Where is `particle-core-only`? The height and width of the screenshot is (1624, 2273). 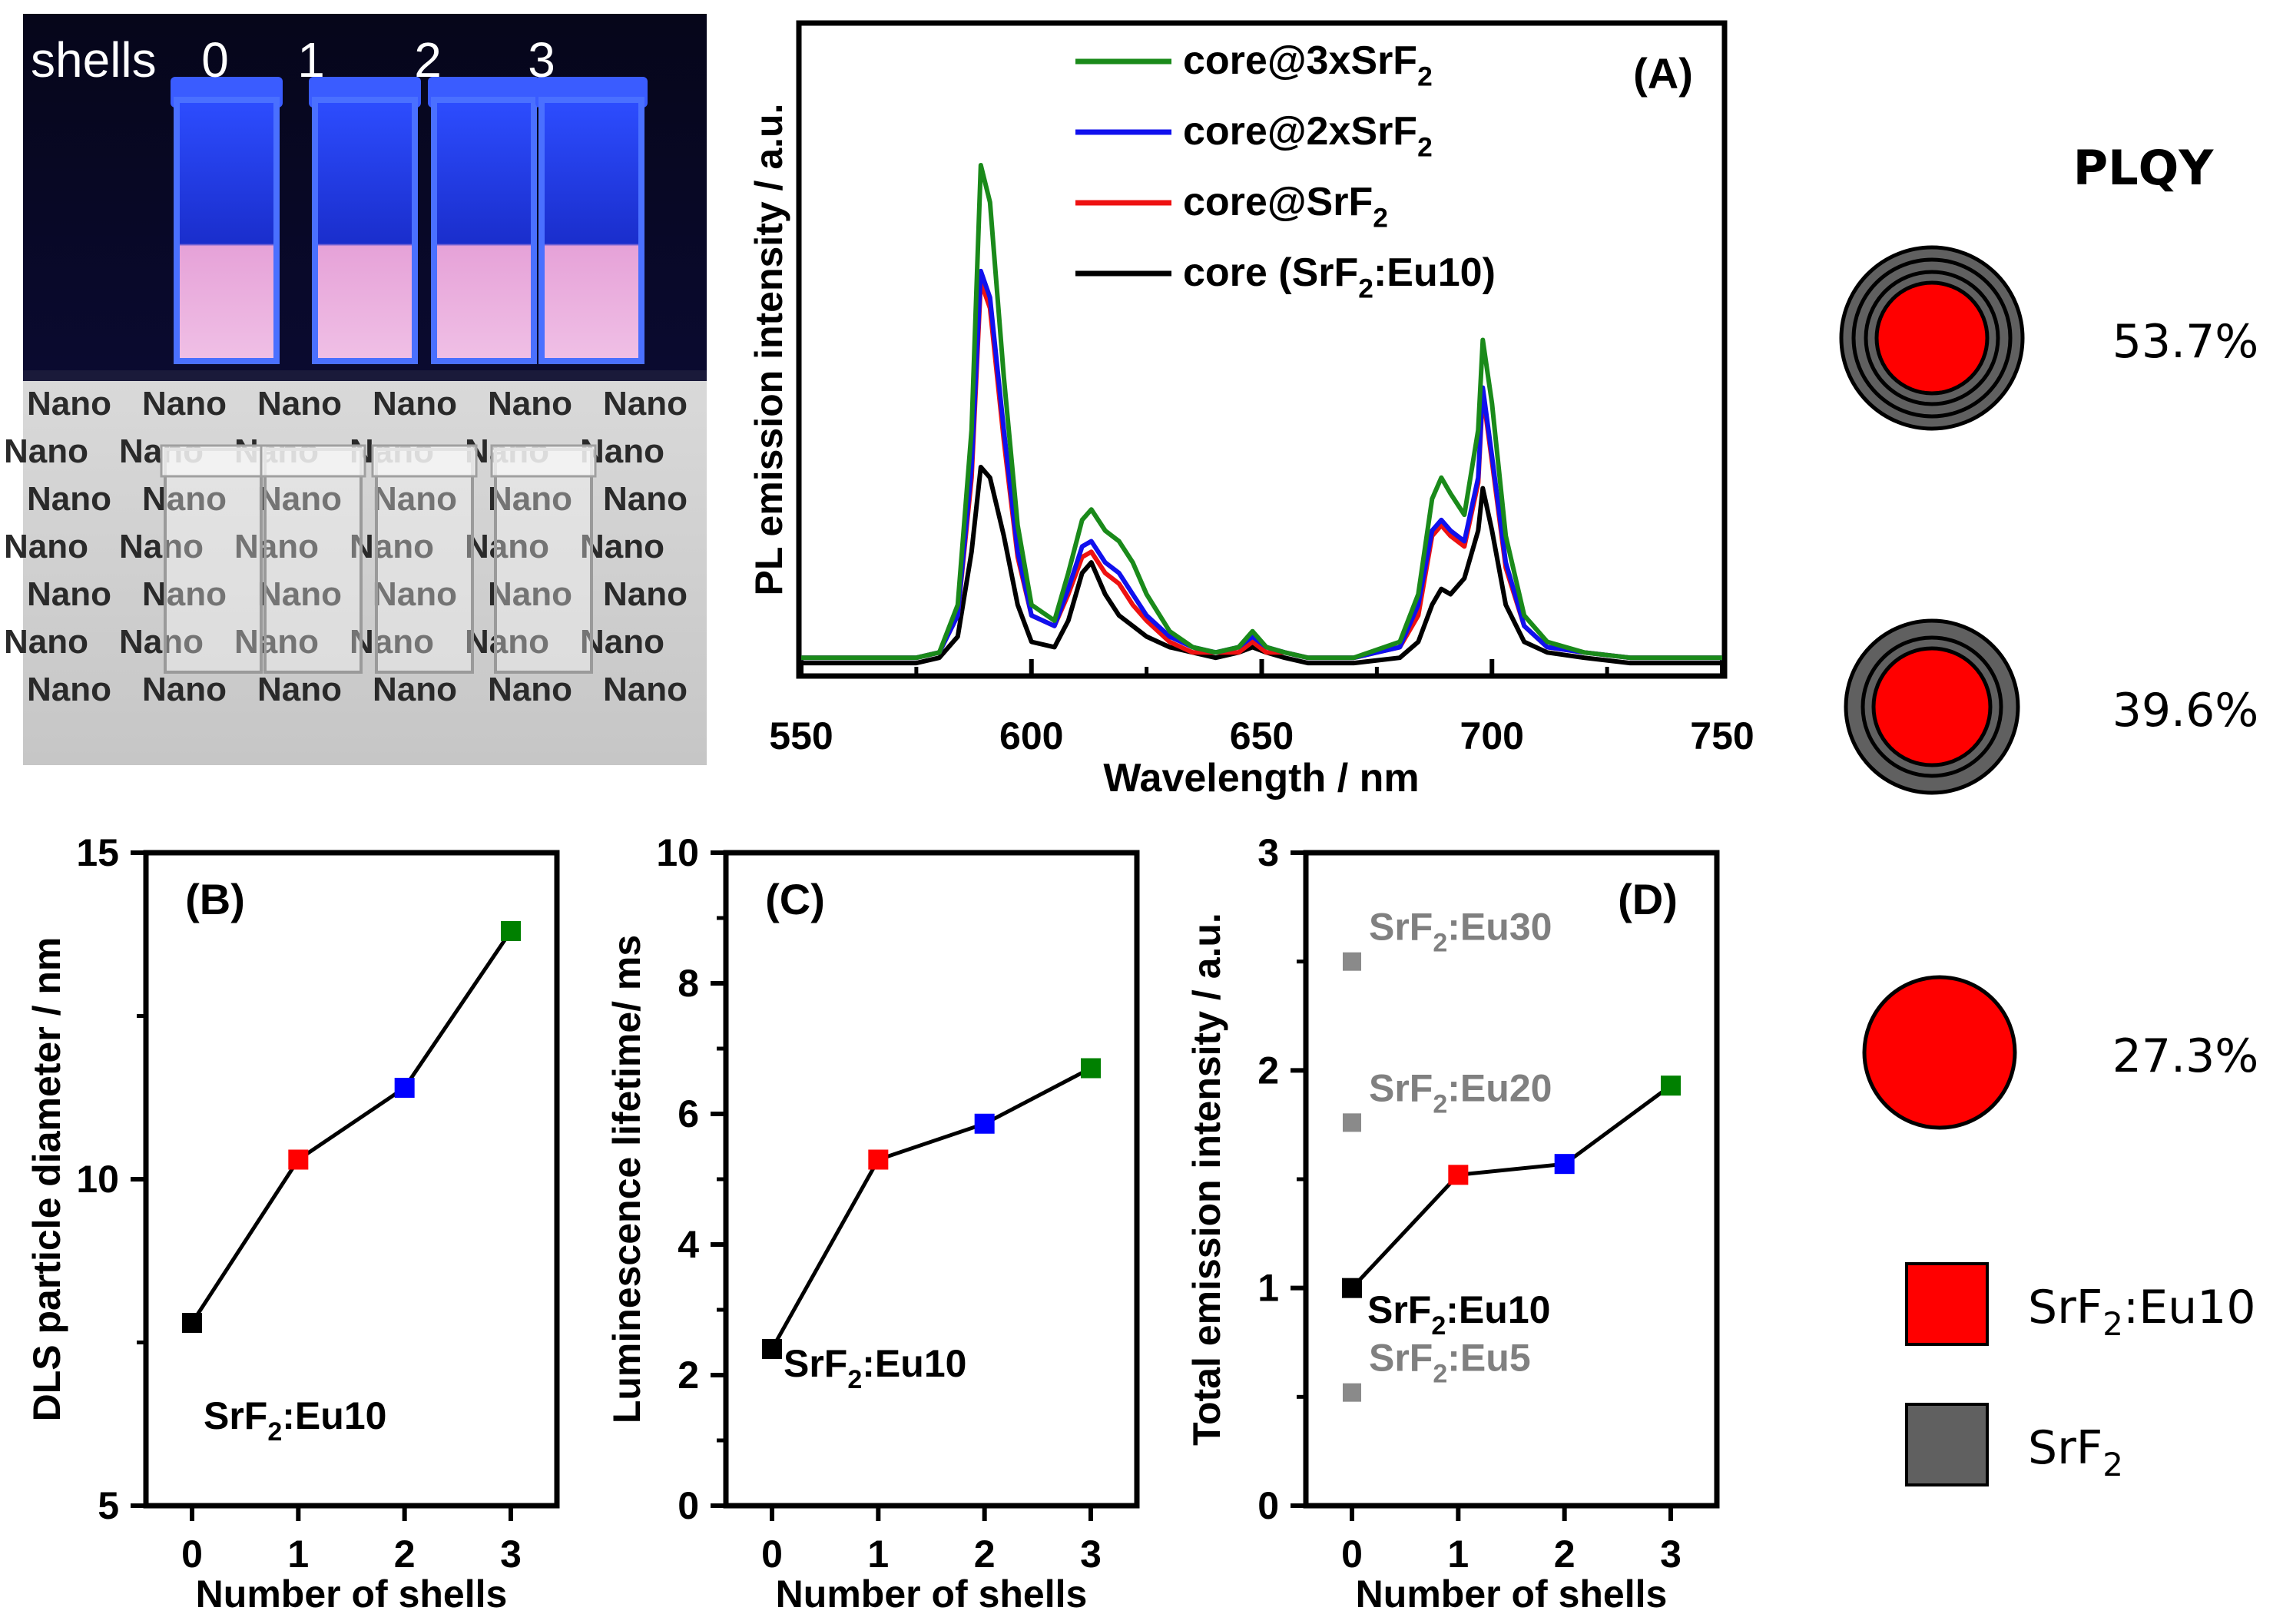
particle-core-only is located at coordinates (1940, 1052).